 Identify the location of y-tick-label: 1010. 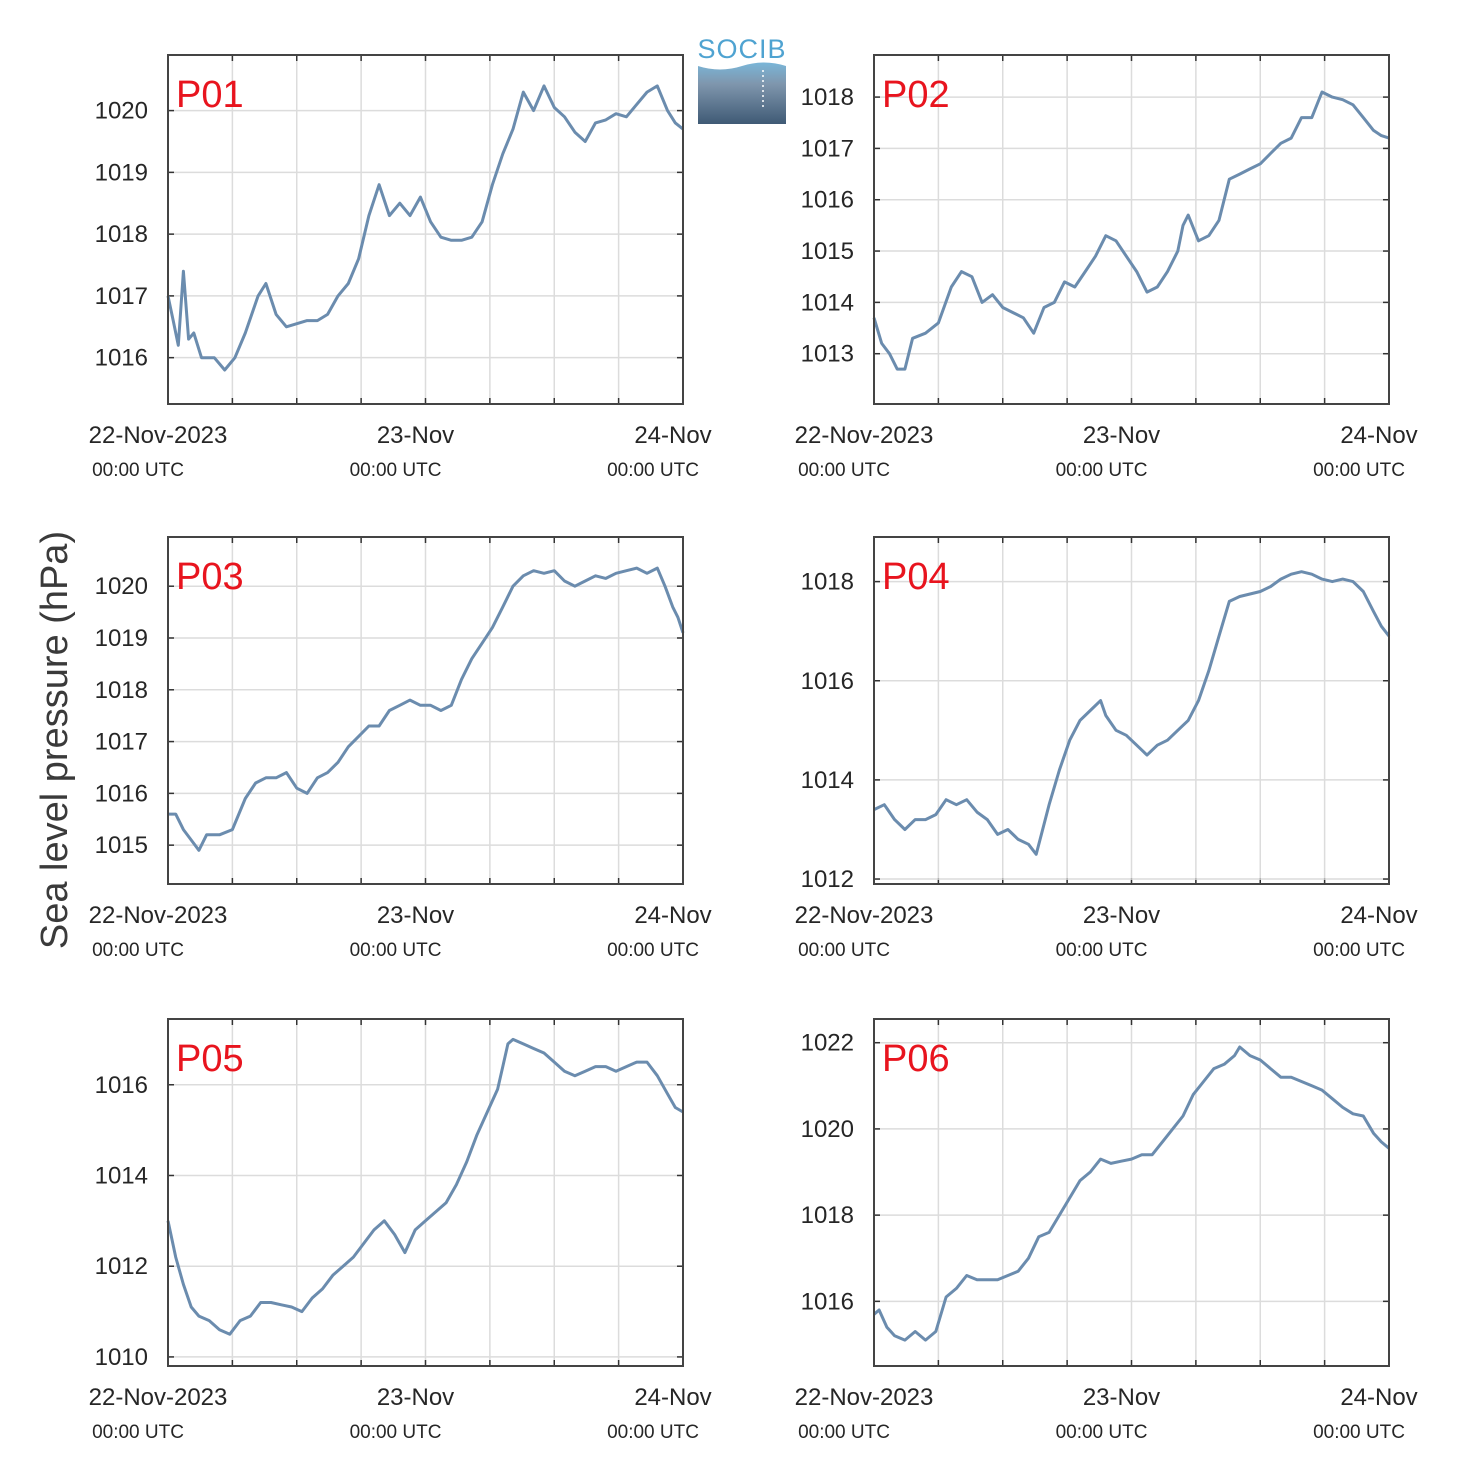
(121, 1357).